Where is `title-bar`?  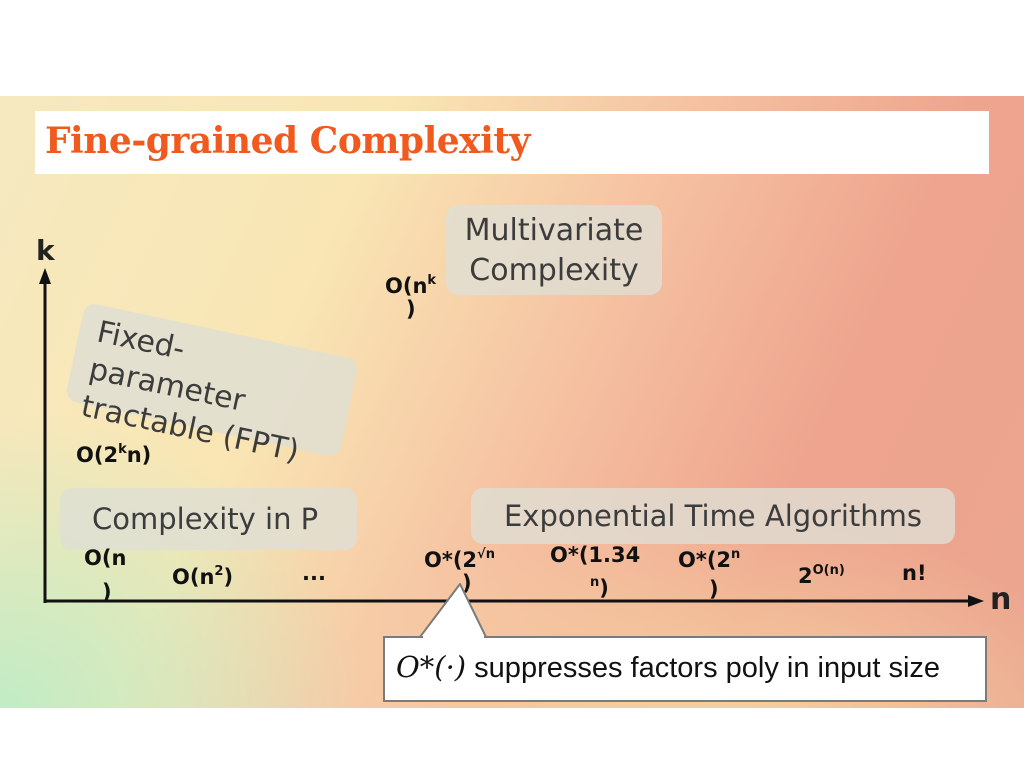
title-bar is located at coordinates (512, 142).